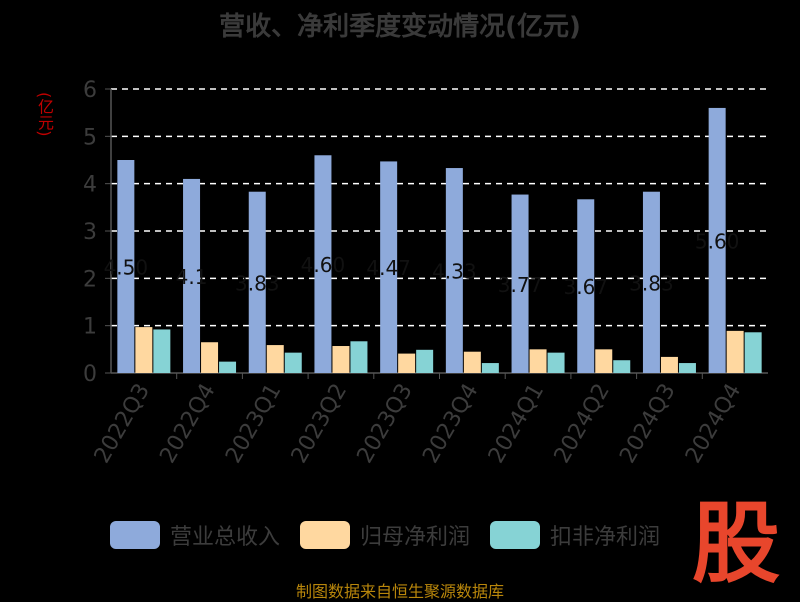 The height and width of the screenshot is (602, 800). I want to click on x-tick-label: 2024Q4, so click(713, 424).